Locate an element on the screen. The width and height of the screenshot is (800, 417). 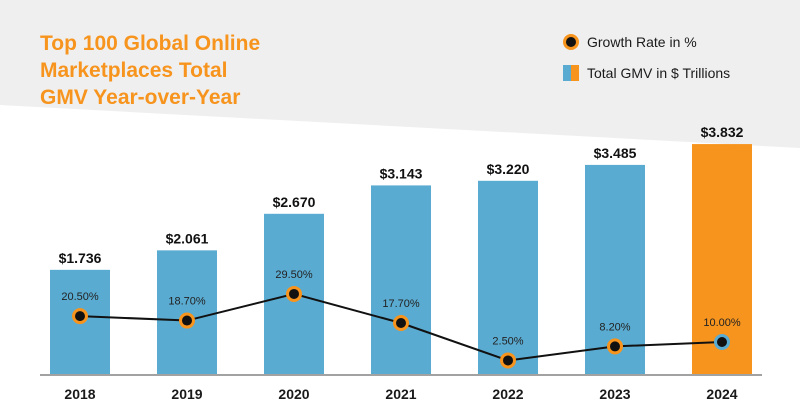
x-tick-label-2023: 2023 is located at coordinates (614, 394).